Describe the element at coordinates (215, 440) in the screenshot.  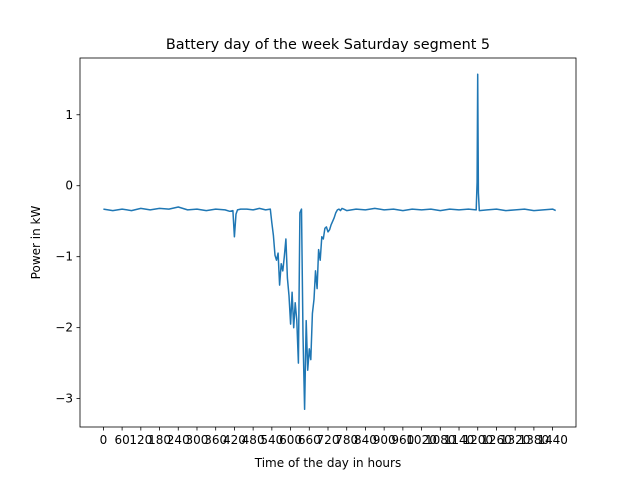
I see `x-tick-label: 360` at that location.